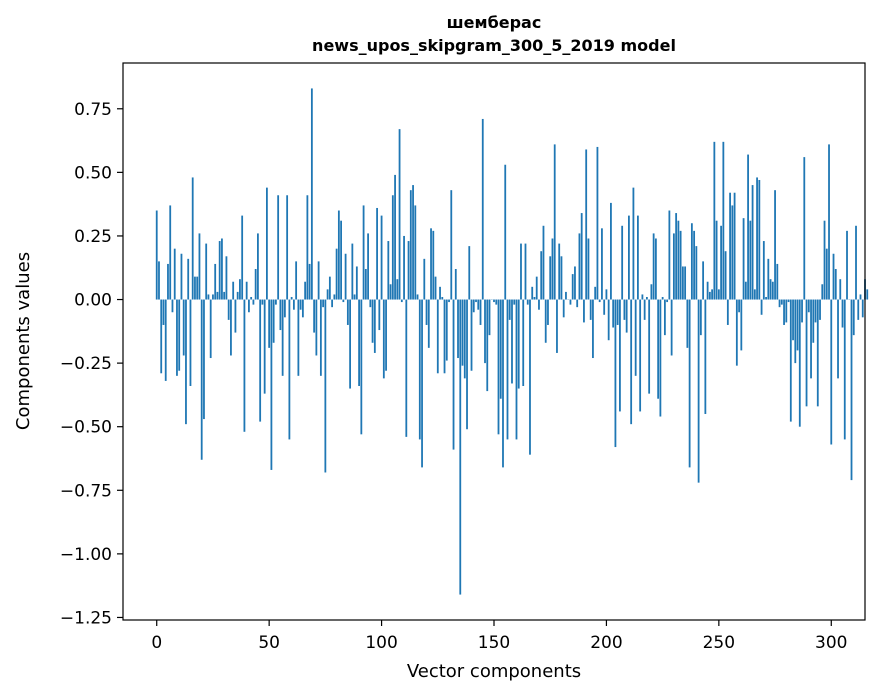  I want to click on y-tick-label: −1.00, so click(86, 555).